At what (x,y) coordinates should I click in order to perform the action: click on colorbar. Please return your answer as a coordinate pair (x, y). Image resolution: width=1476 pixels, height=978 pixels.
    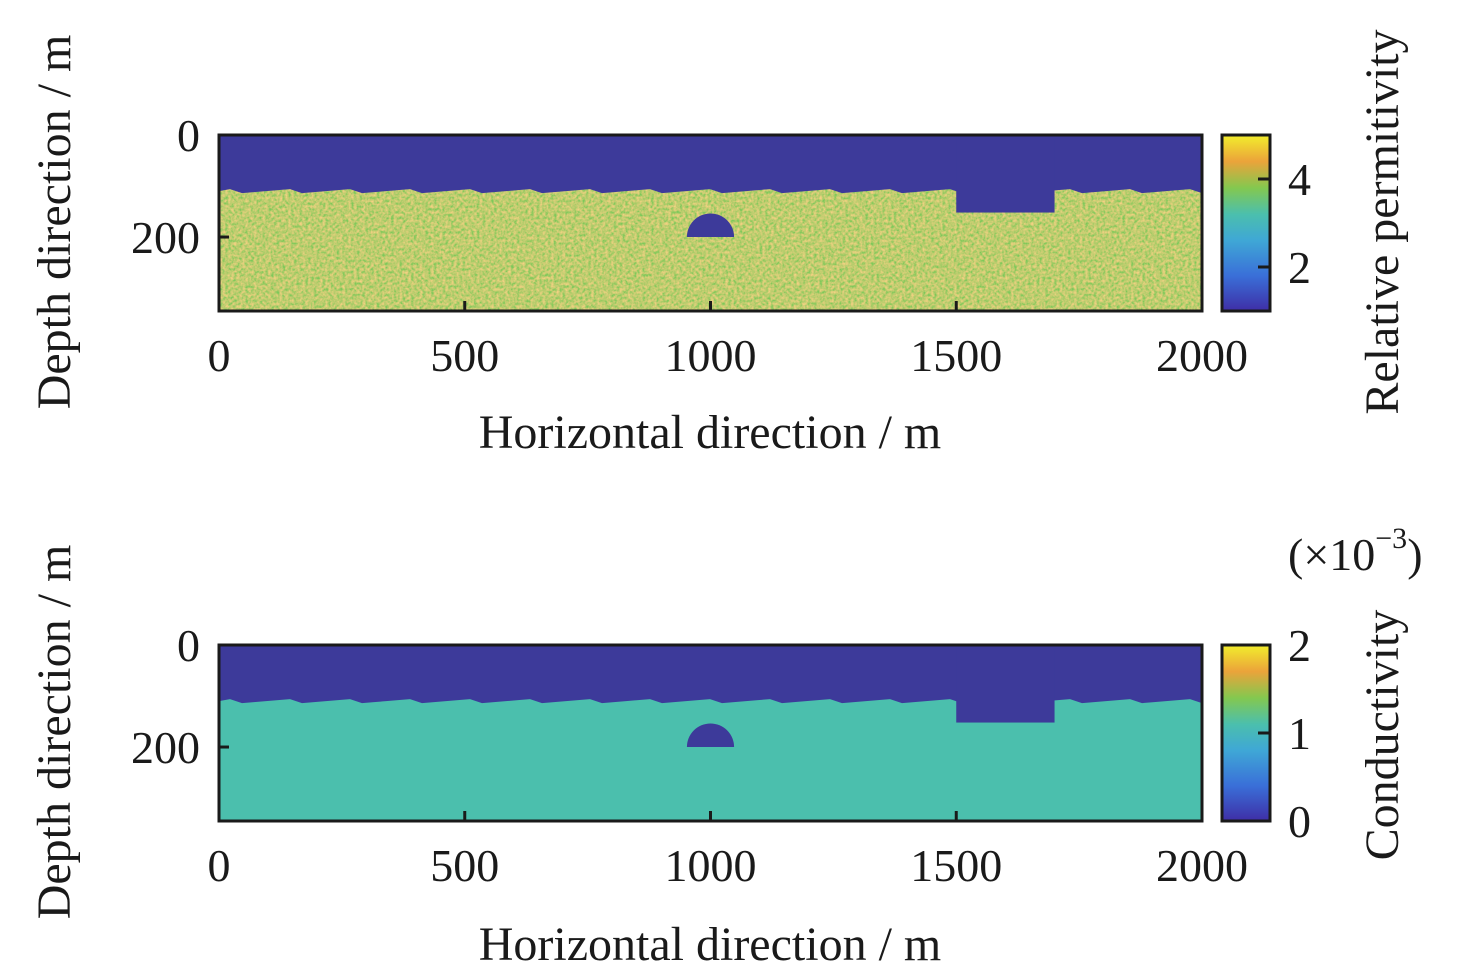
    Looking at the image, I should click on (1246, 223).